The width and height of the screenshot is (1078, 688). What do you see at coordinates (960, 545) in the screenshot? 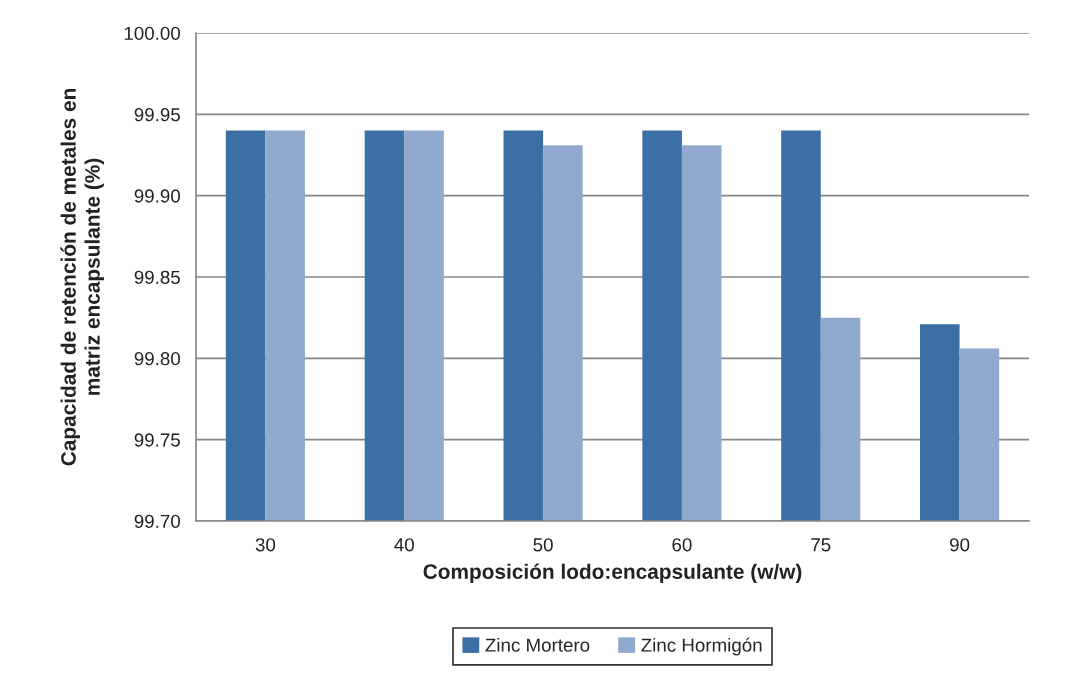
I see `x-tick-label: 90` at bounding box center [960, 545].